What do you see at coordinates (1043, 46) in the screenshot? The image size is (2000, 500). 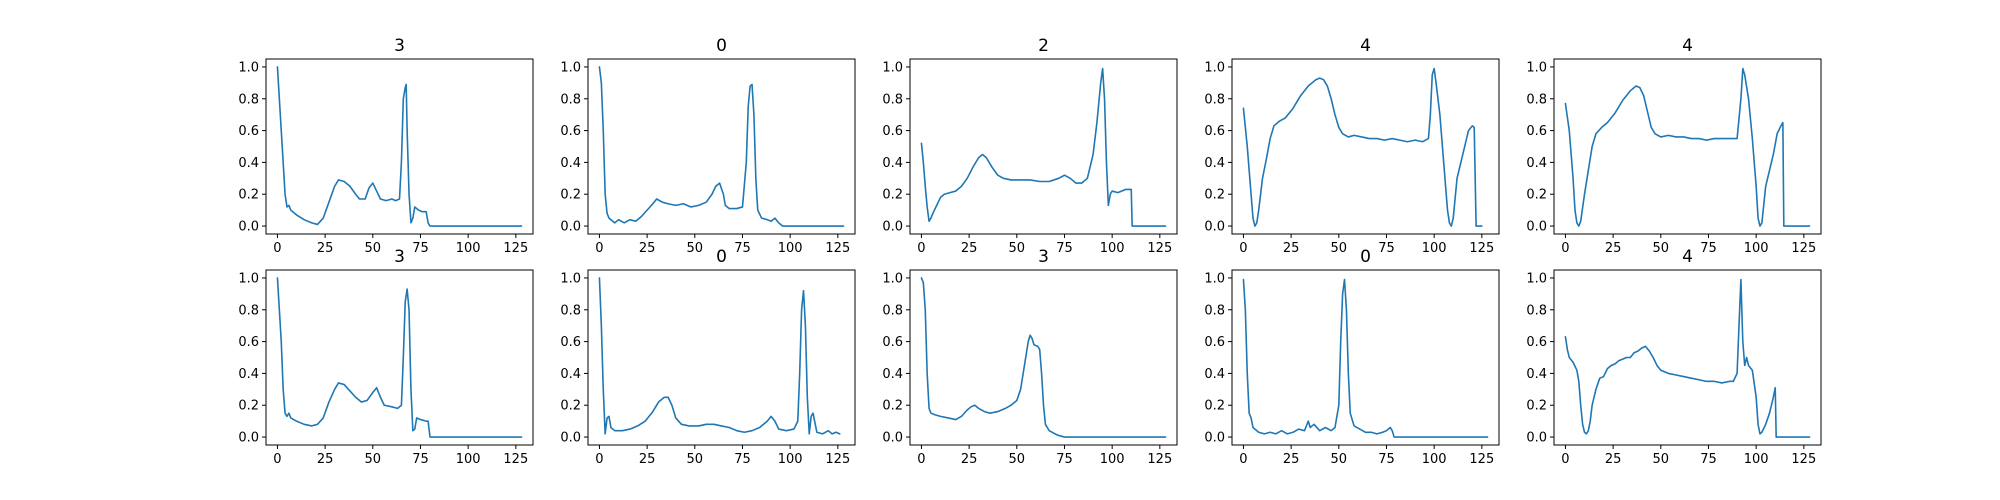 I see `subplot-title: 2` at bounding box center [1043, 46].